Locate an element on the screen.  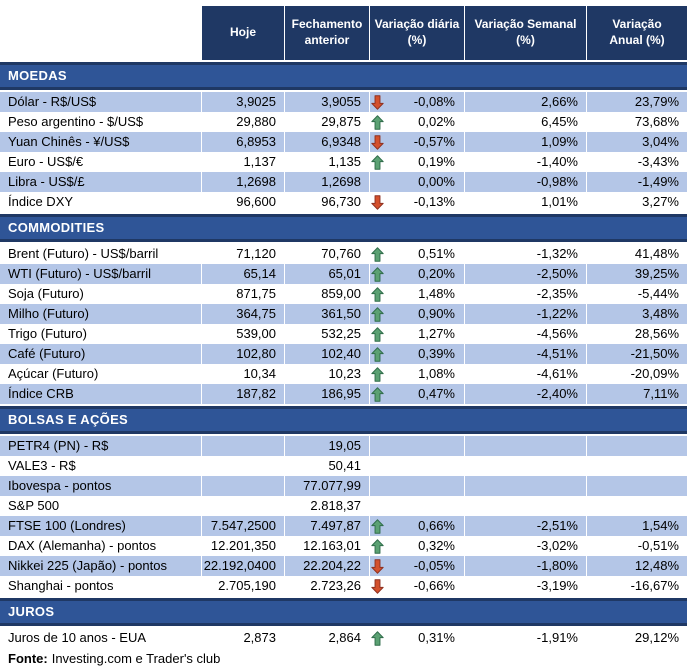
variacao-diaria-cell is located at coordinates (417, 506).